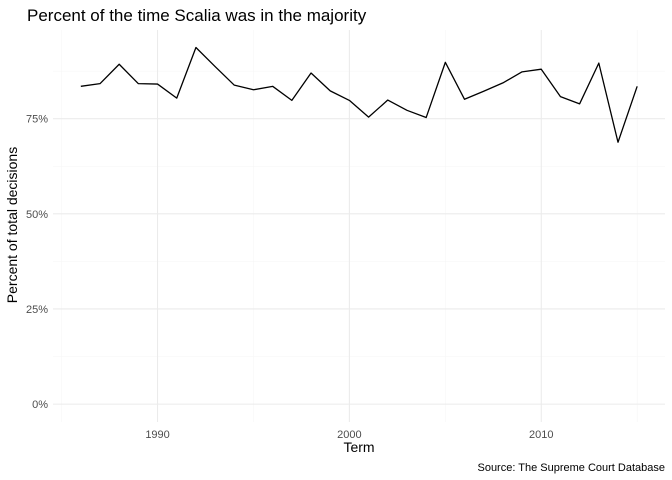 Image resolution: width=672 pixels, height=480 pixels. I want to click on x-tick-label: 1990, so click(157, 435).